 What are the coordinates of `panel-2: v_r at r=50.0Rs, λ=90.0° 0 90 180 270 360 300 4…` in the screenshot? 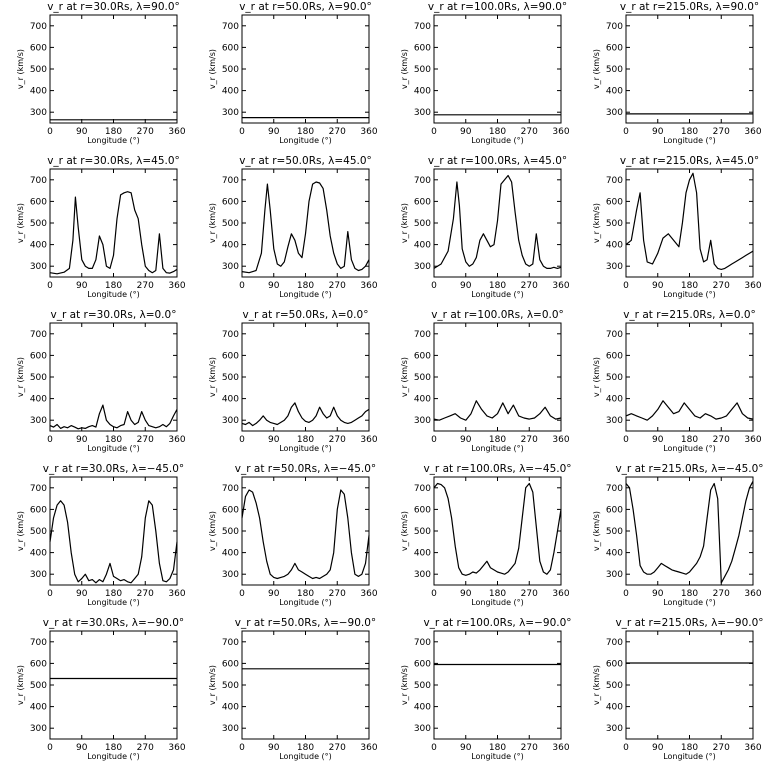 It's located at (293, 73).